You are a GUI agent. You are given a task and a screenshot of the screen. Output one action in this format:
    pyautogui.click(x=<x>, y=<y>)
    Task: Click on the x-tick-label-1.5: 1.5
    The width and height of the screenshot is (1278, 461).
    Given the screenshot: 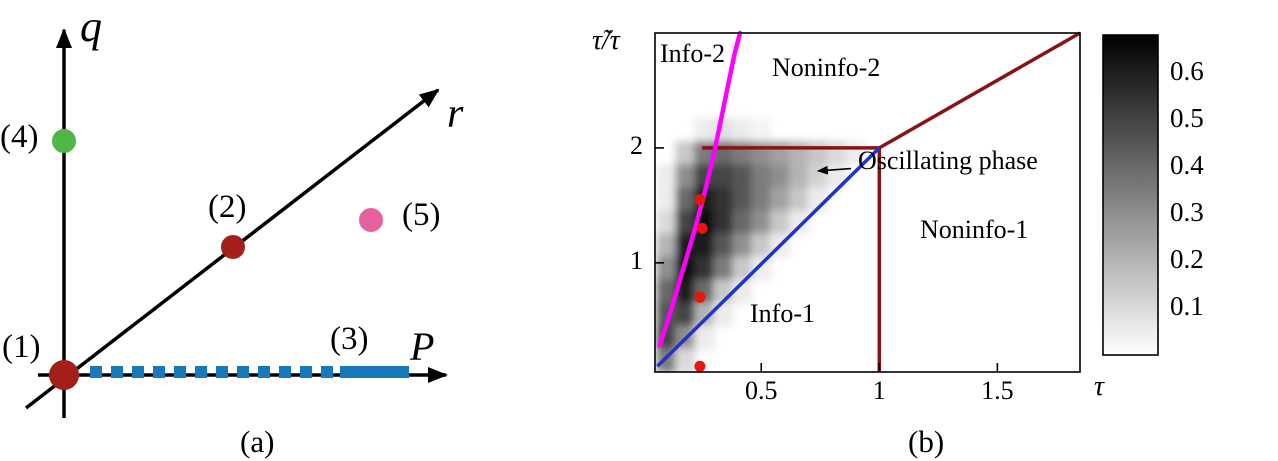 What is the action you would take?
    pyautogui.click(x=997, y=390)
    